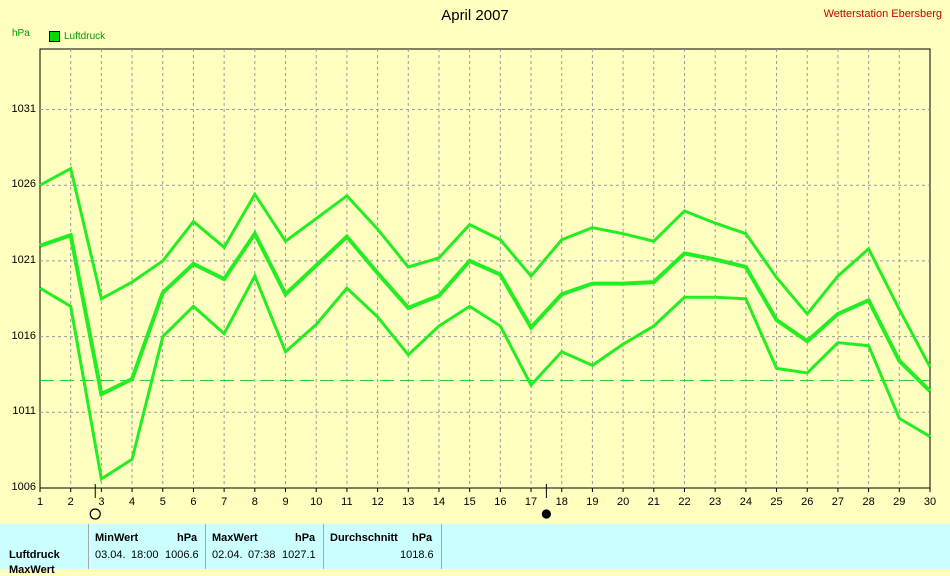  What do you see at coordinates (417, 555) in the screenshot?
I see `avg-value: 1018.6` at bounding box center [417, 555].